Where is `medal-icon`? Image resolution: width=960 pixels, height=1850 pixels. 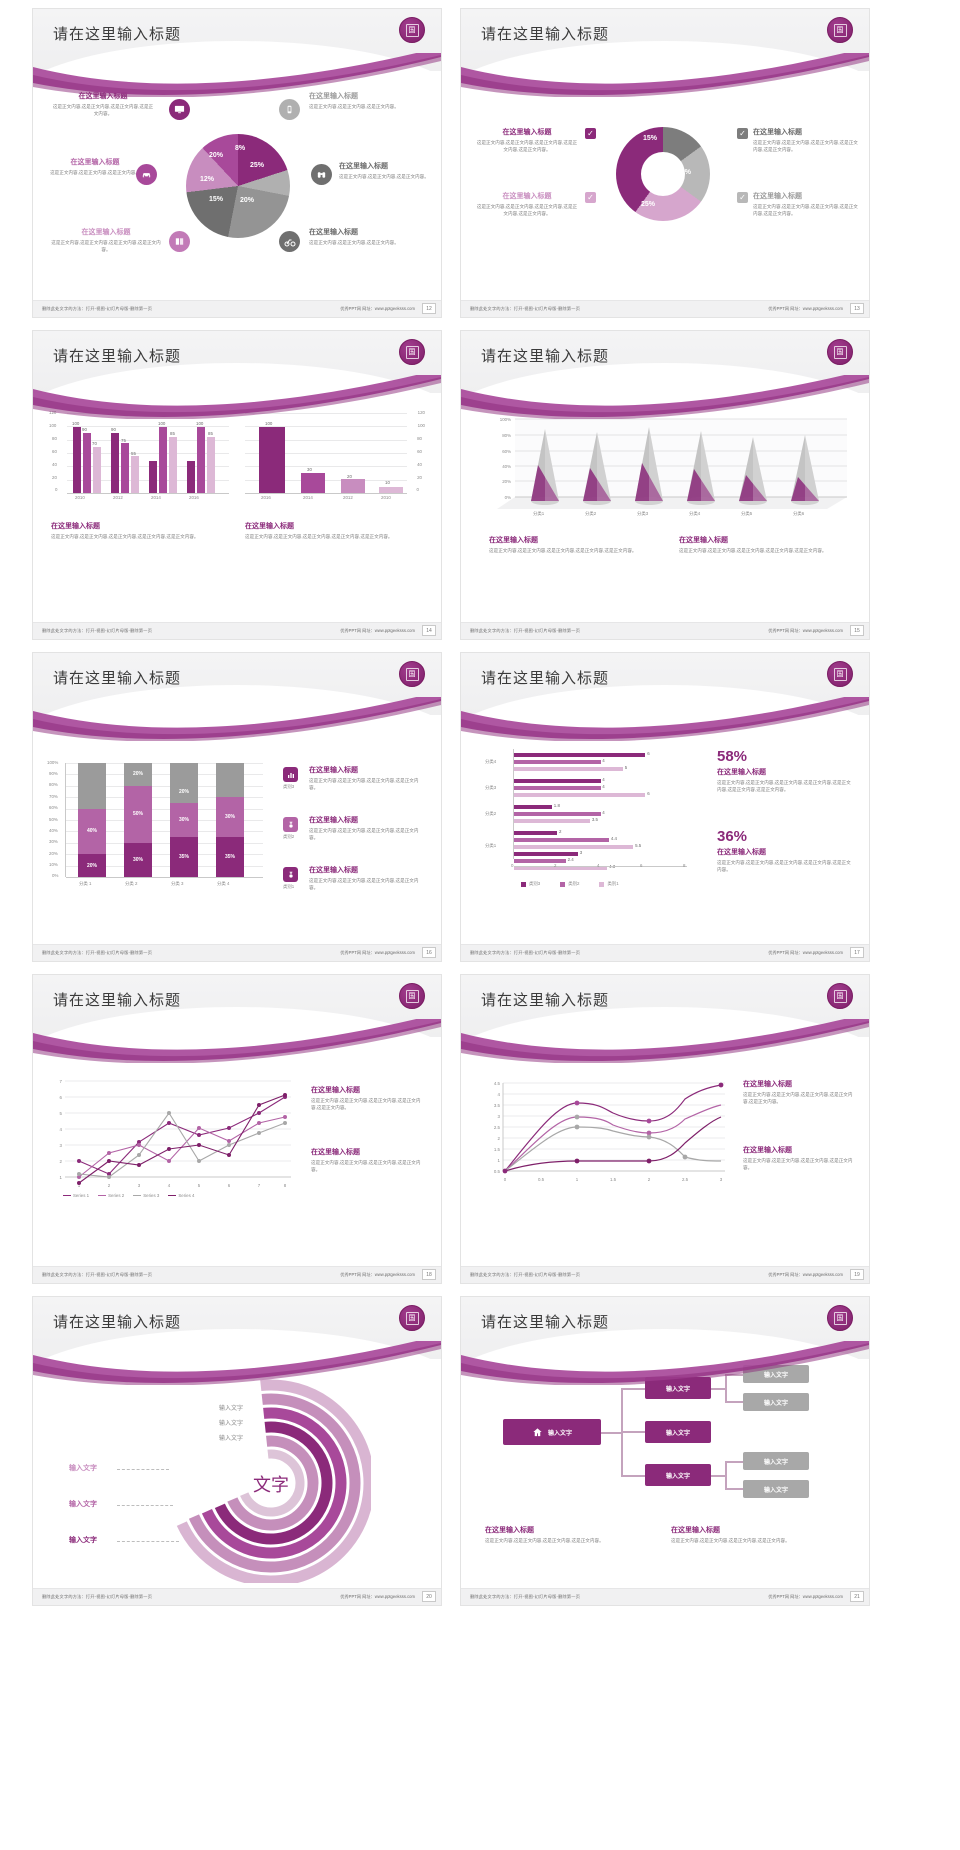
medal-icon is located at coordinates (290, 824).